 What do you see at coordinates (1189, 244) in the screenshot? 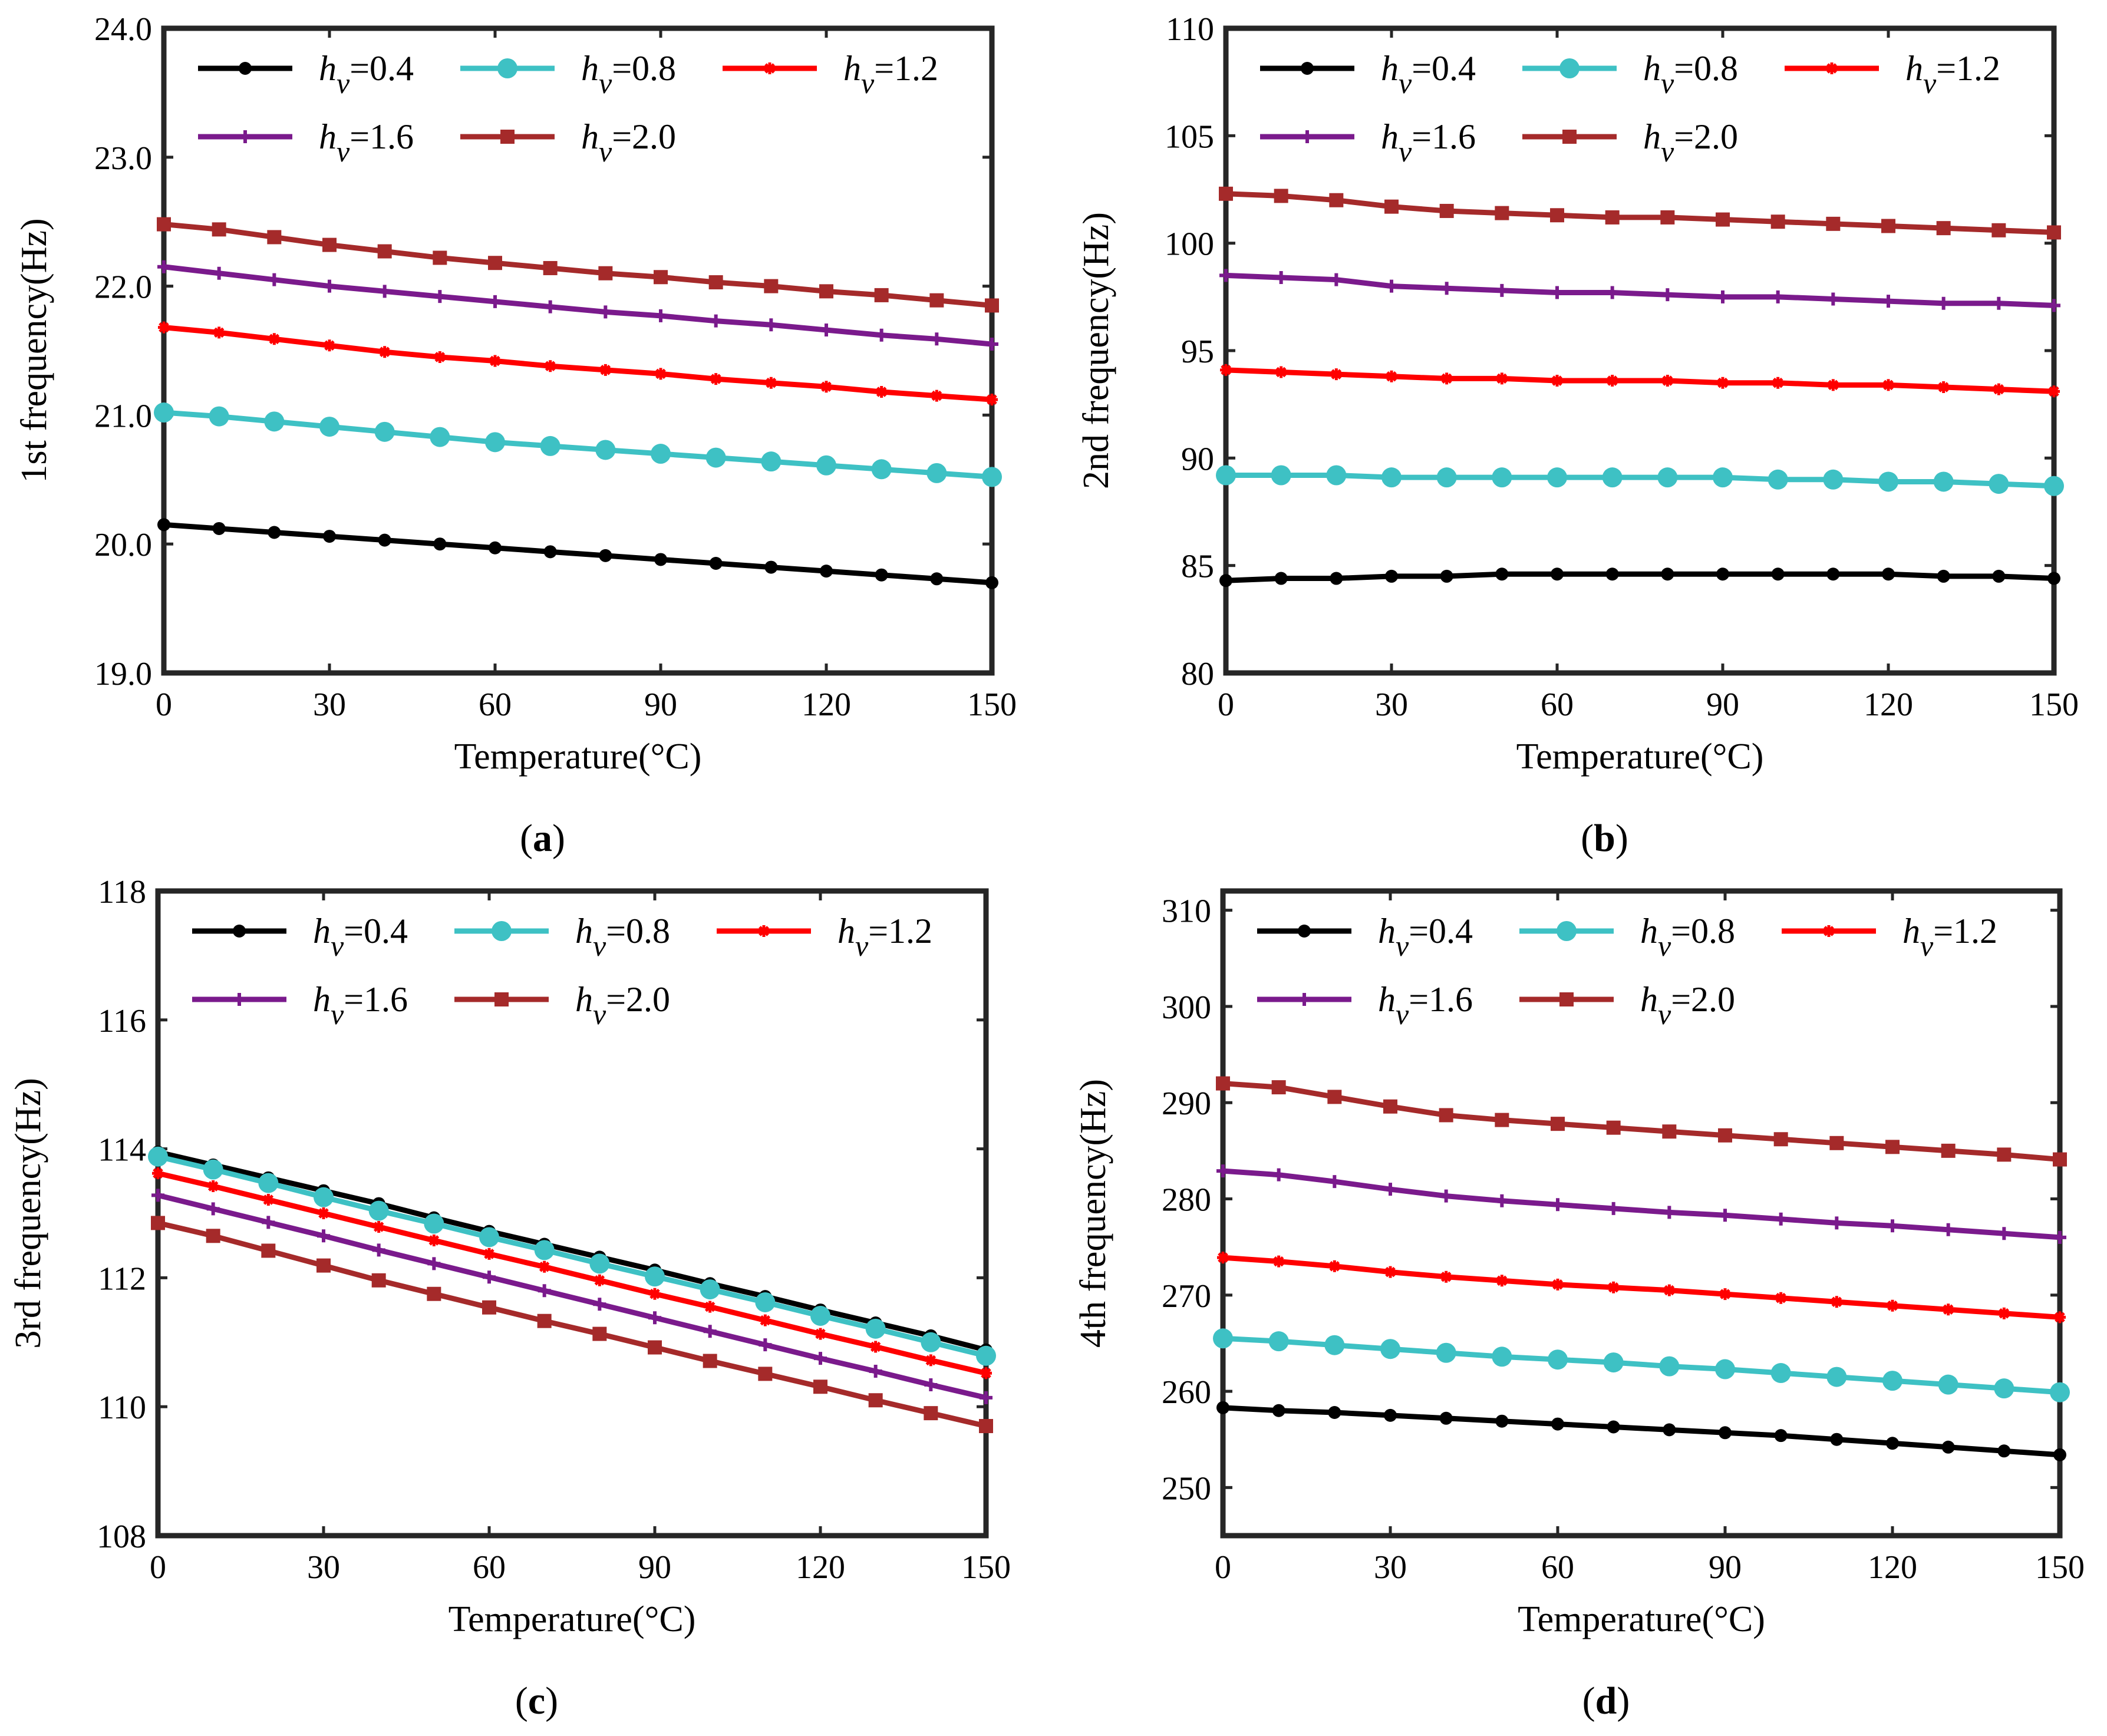
I see `y-tick-label: 100` at bounding box center [1189, 244].